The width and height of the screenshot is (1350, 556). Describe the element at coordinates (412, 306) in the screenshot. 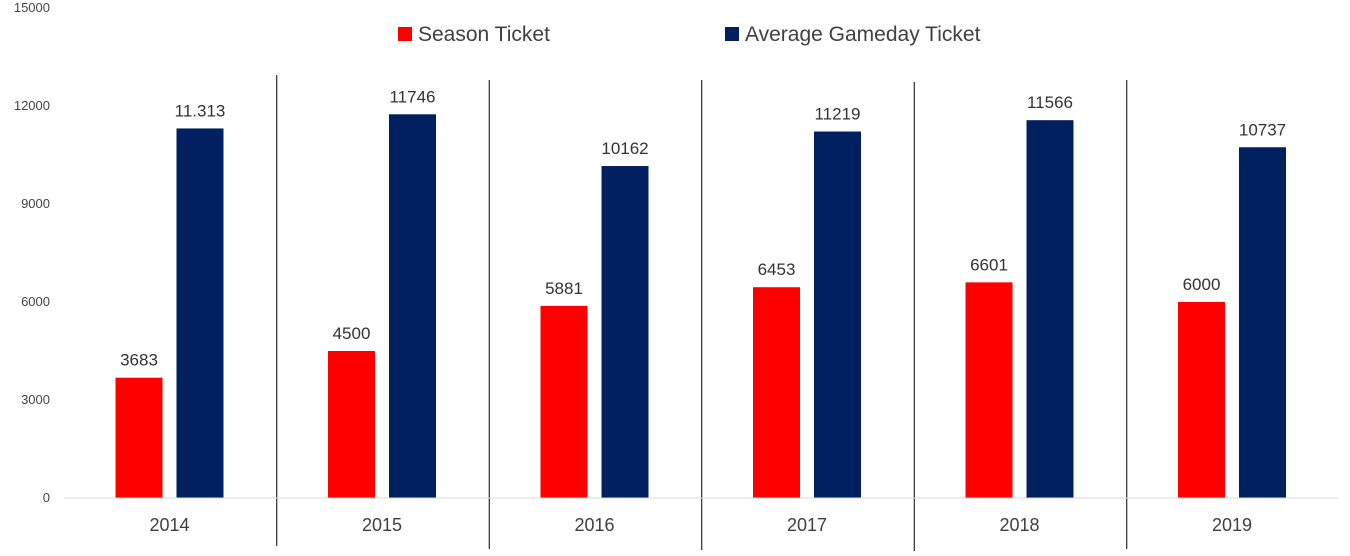

I see `bar-average-gameday-ticket-2015` at that location.